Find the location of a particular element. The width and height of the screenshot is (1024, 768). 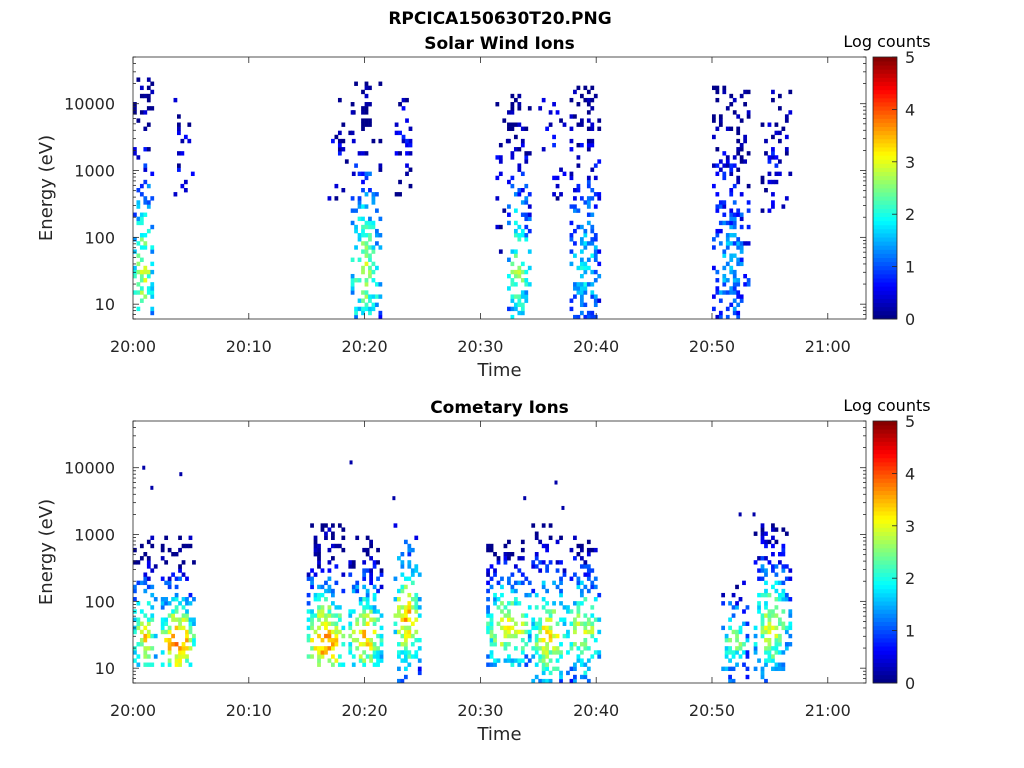

colorbar-tick-label: 4 is located at coordinates (910, 109).